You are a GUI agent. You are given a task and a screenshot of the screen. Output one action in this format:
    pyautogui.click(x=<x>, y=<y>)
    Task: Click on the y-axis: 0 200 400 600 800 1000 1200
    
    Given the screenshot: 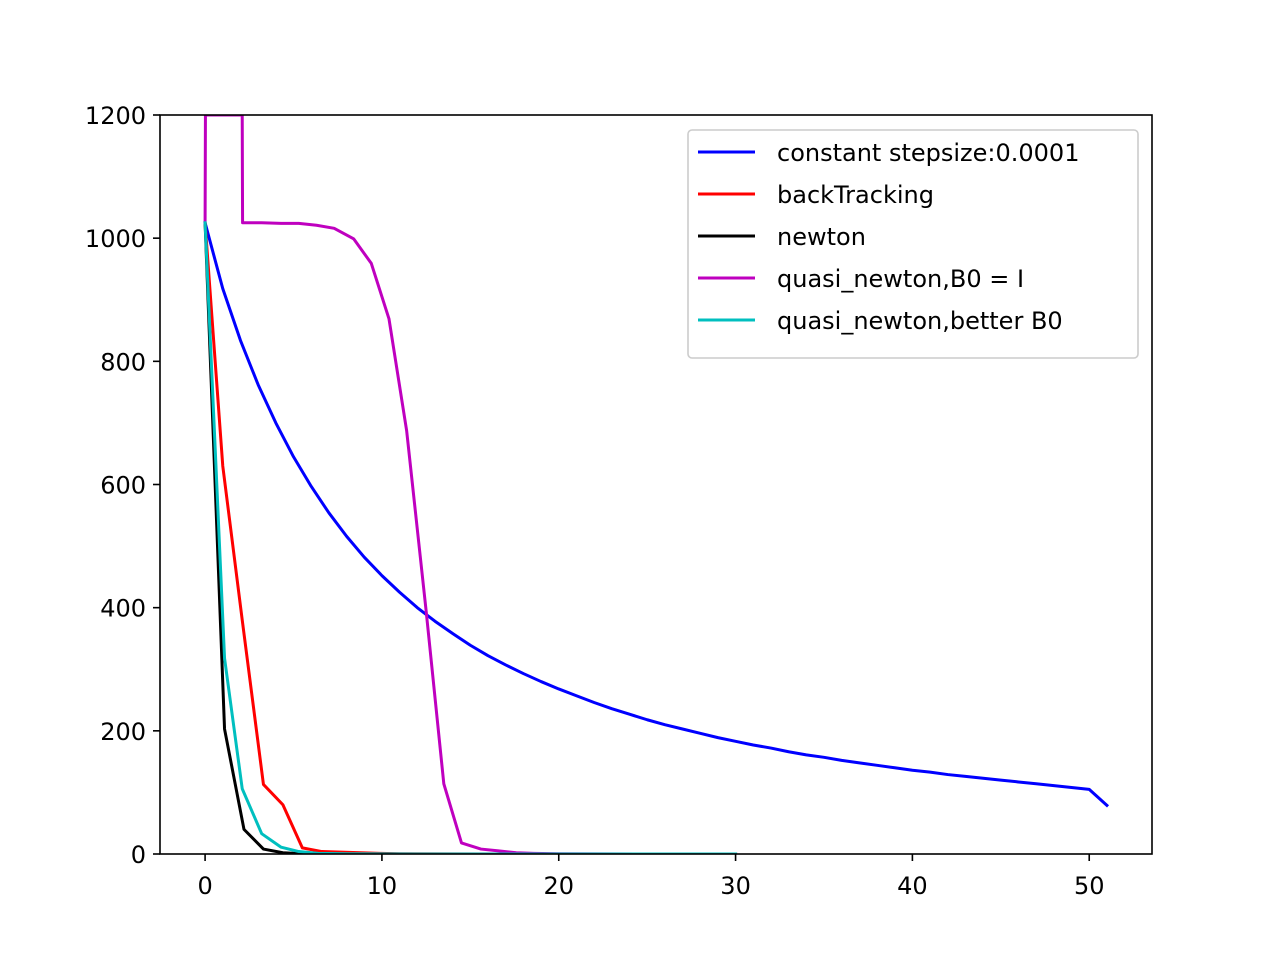 What is the action you would take?
    pyautogui.click(x=122, y=485)
    